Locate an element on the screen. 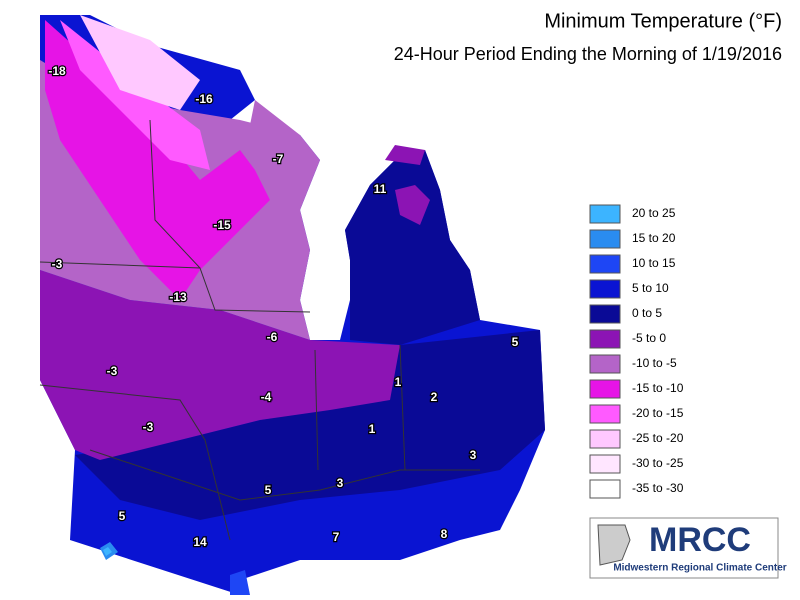  legend-label: -20 to -15 is located at coordinates (658, 413).